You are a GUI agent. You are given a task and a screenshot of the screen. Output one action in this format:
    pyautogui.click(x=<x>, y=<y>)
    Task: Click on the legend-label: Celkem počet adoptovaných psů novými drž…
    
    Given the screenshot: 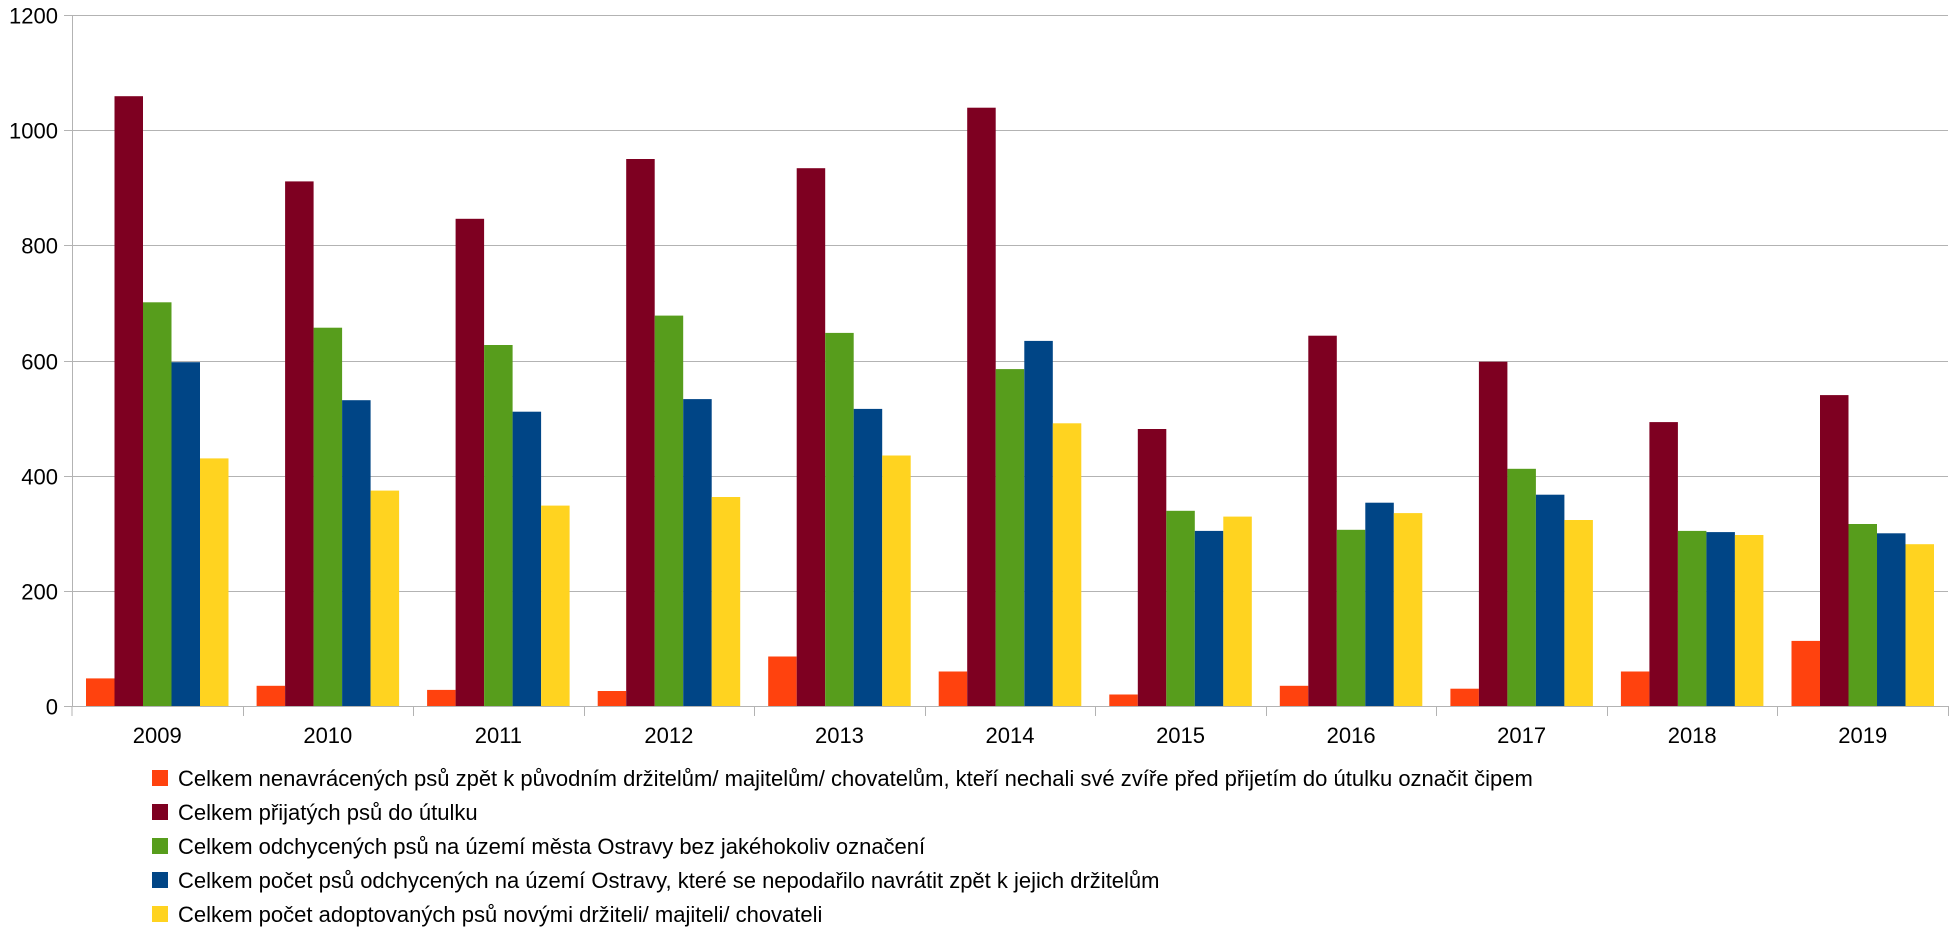 What is the action you would take?
    pyautogui.click(x=500, y=914)
    